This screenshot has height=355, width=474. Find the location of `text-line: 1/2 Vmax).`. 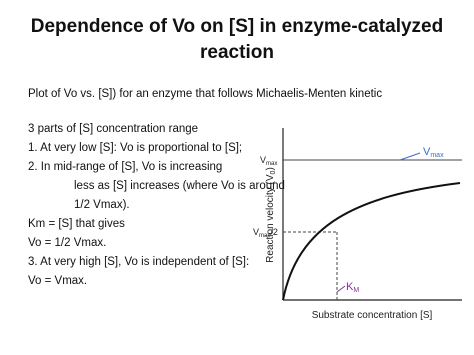

text-line: 1/2 Vmax). is located at coordinates (102, 205).